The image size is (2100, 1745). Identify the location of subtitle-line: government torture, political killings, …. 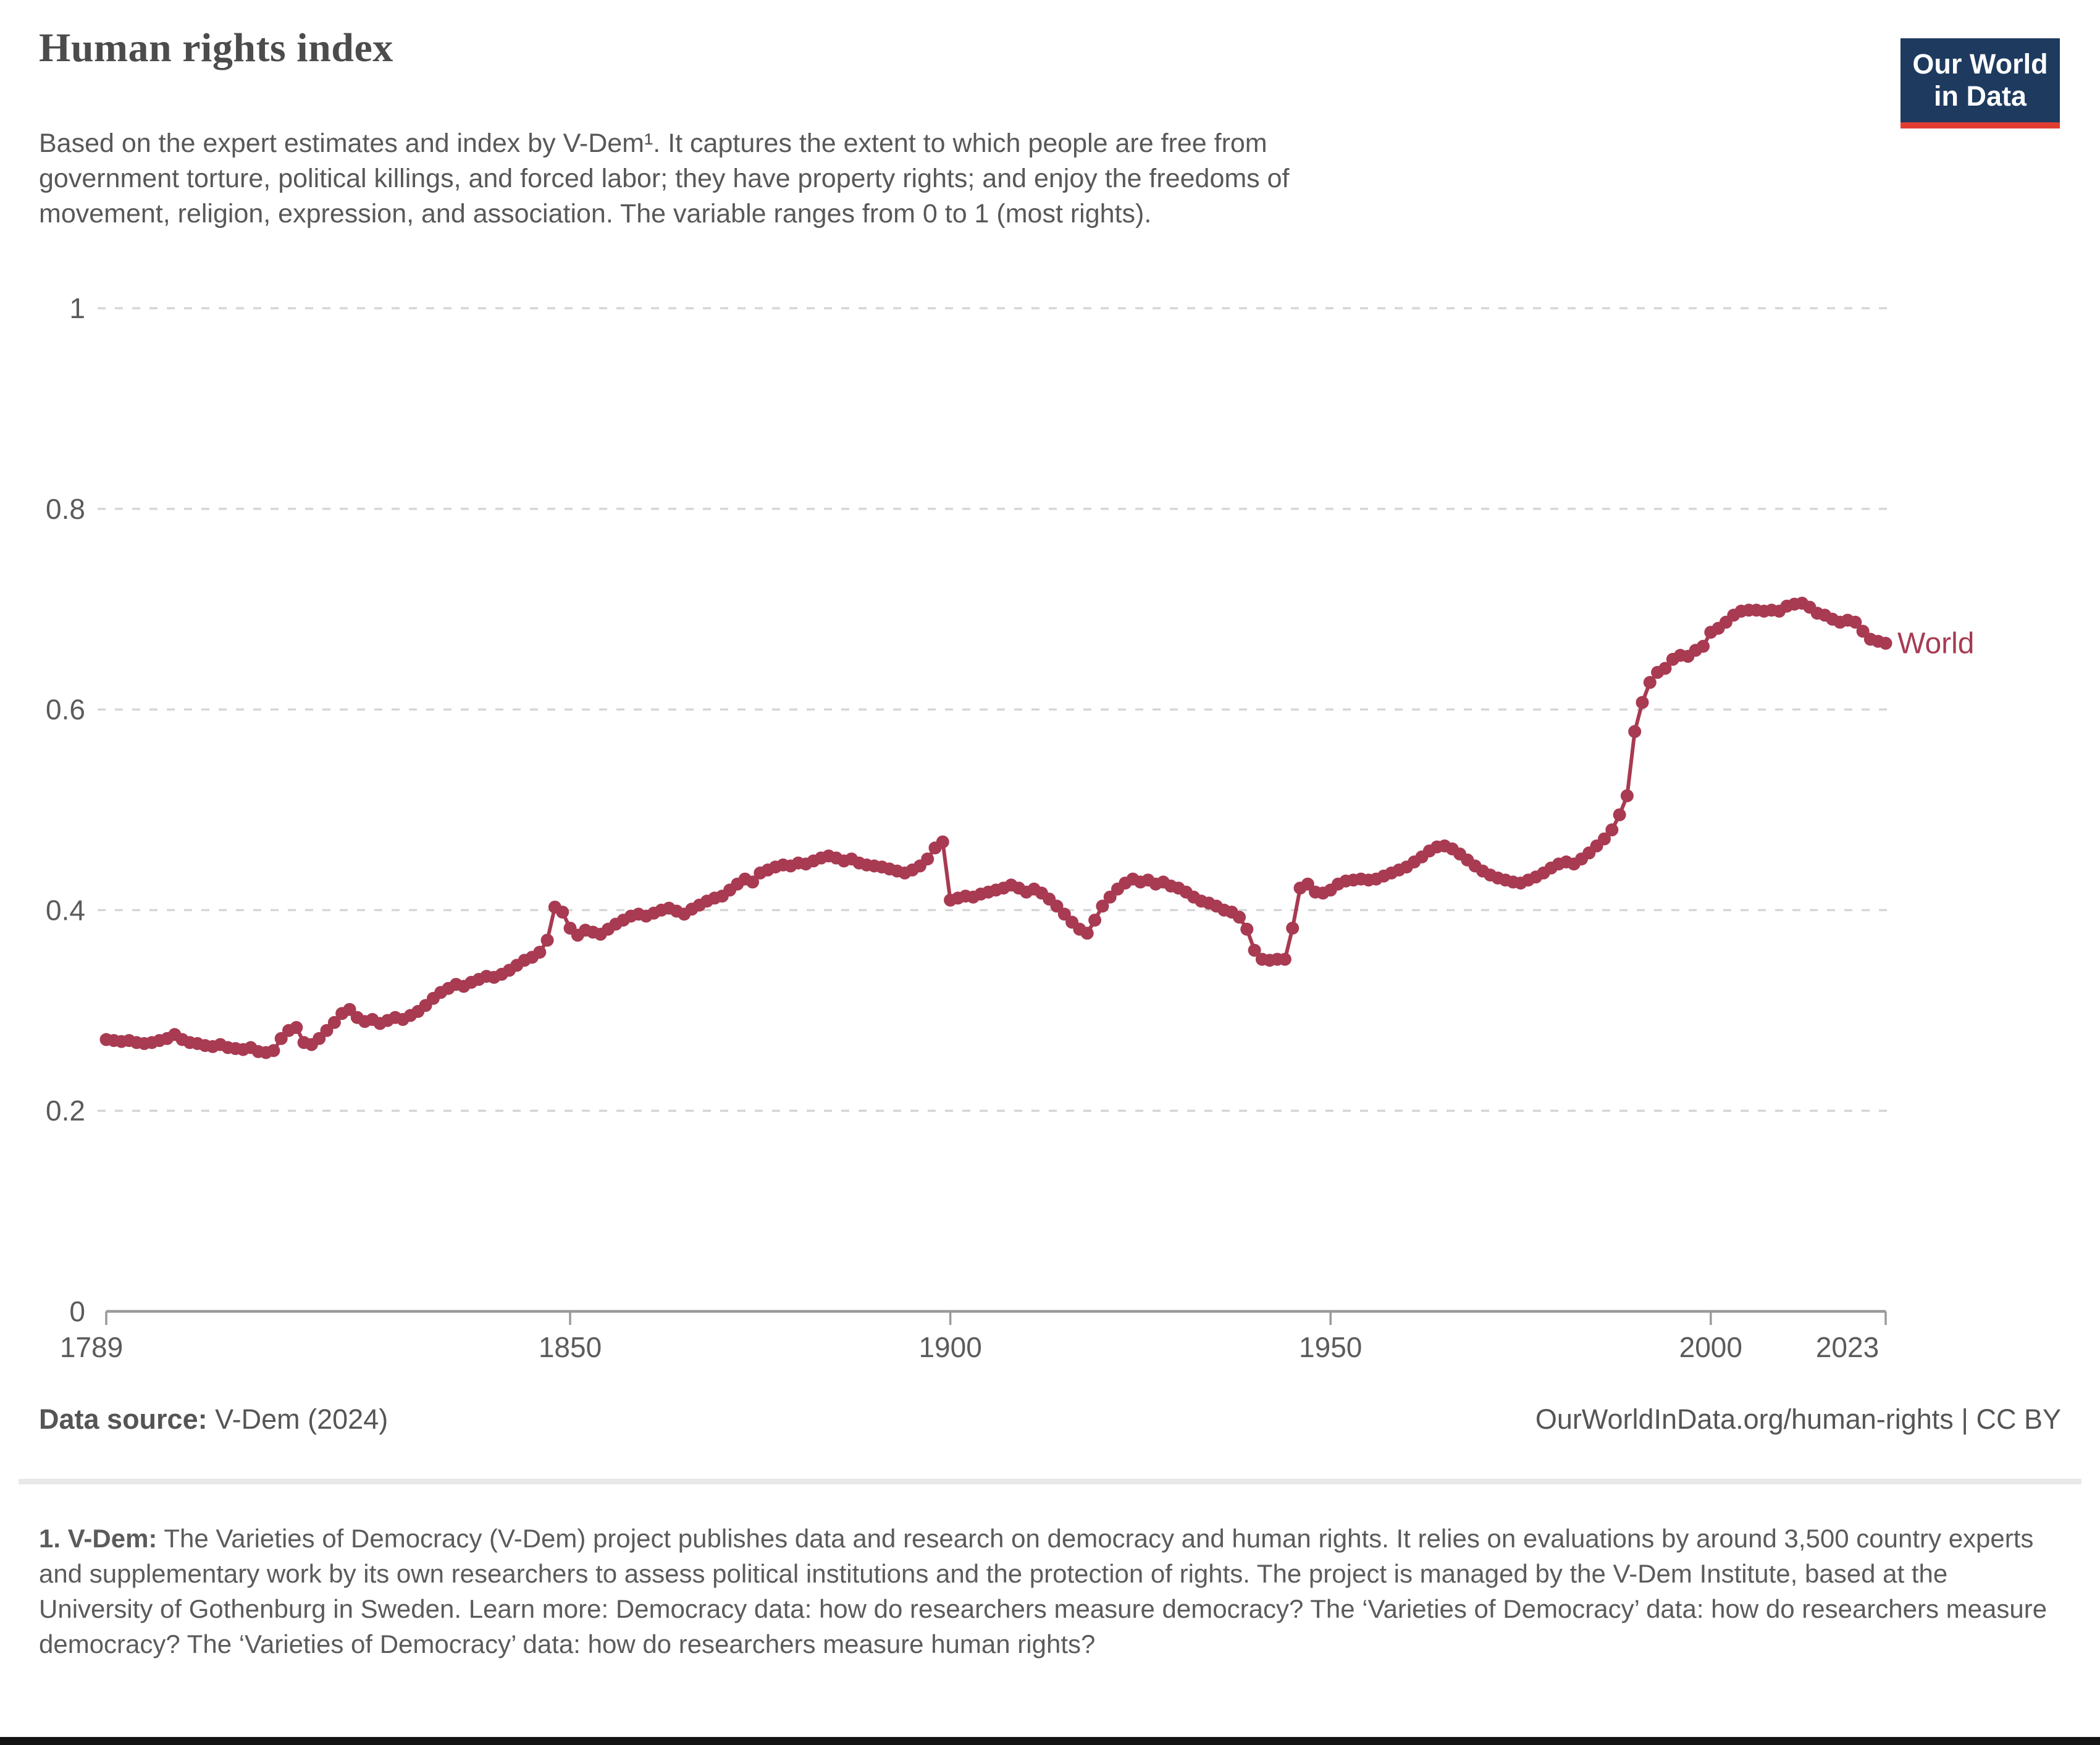
(664, 179).